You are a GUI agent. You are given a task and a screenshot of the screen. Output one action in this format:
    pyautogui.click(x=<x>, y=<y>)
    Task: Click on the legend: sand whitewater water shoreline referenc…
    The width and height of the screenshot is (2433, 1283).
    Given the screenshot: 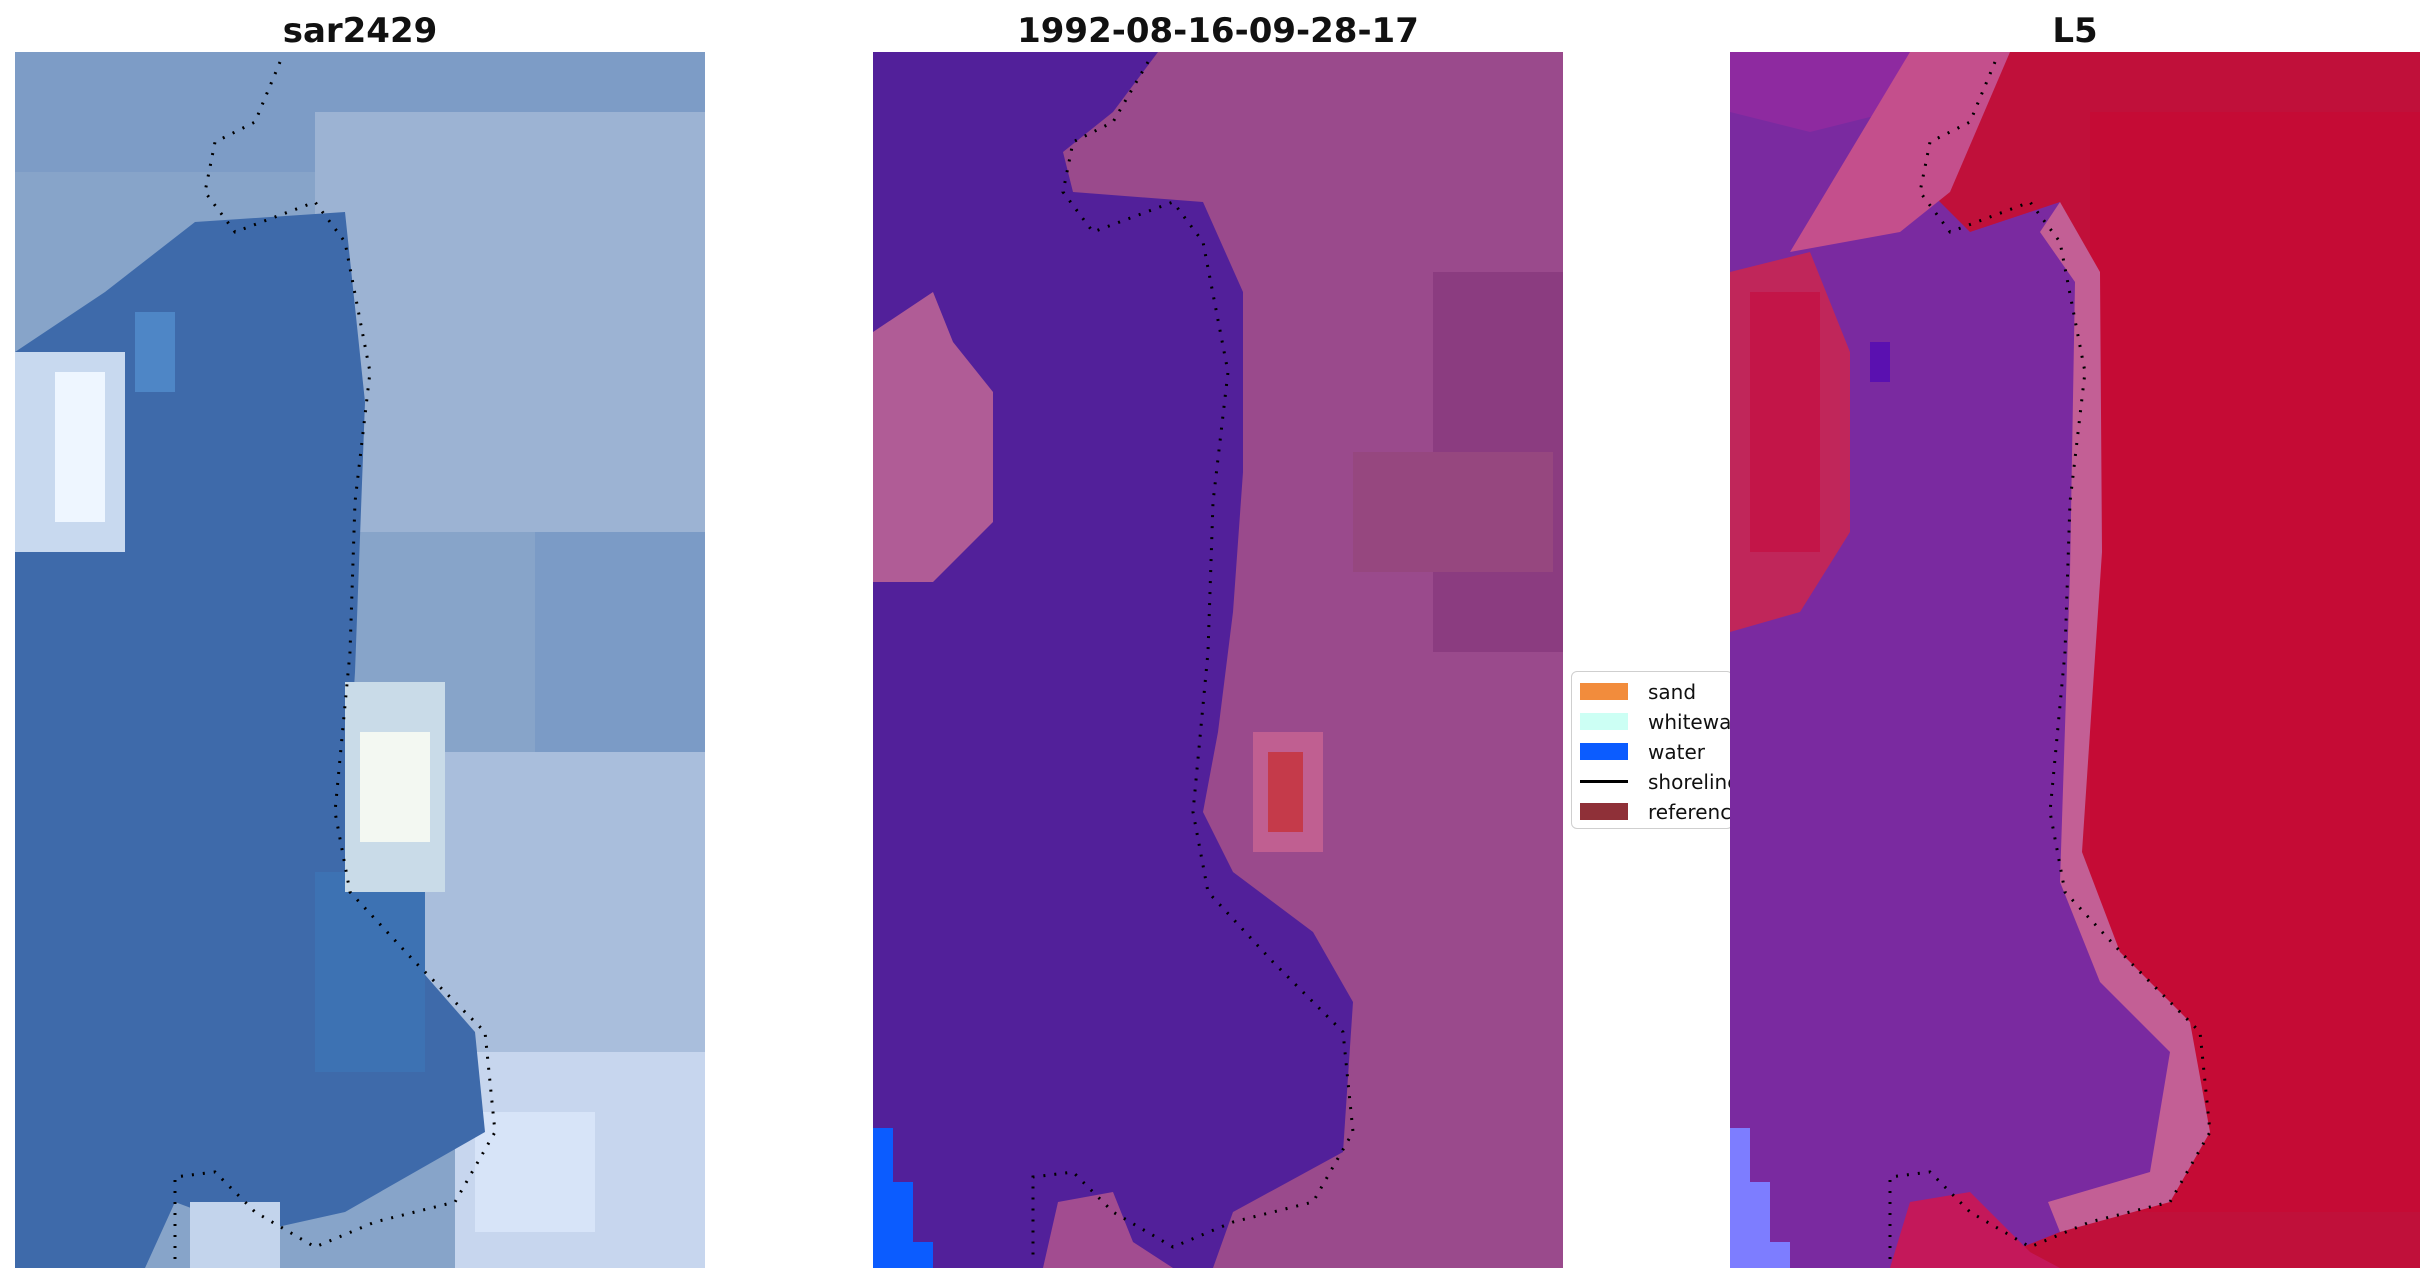 What is the action you would take?
    pyautogui.click(x=1665, y=750)
    